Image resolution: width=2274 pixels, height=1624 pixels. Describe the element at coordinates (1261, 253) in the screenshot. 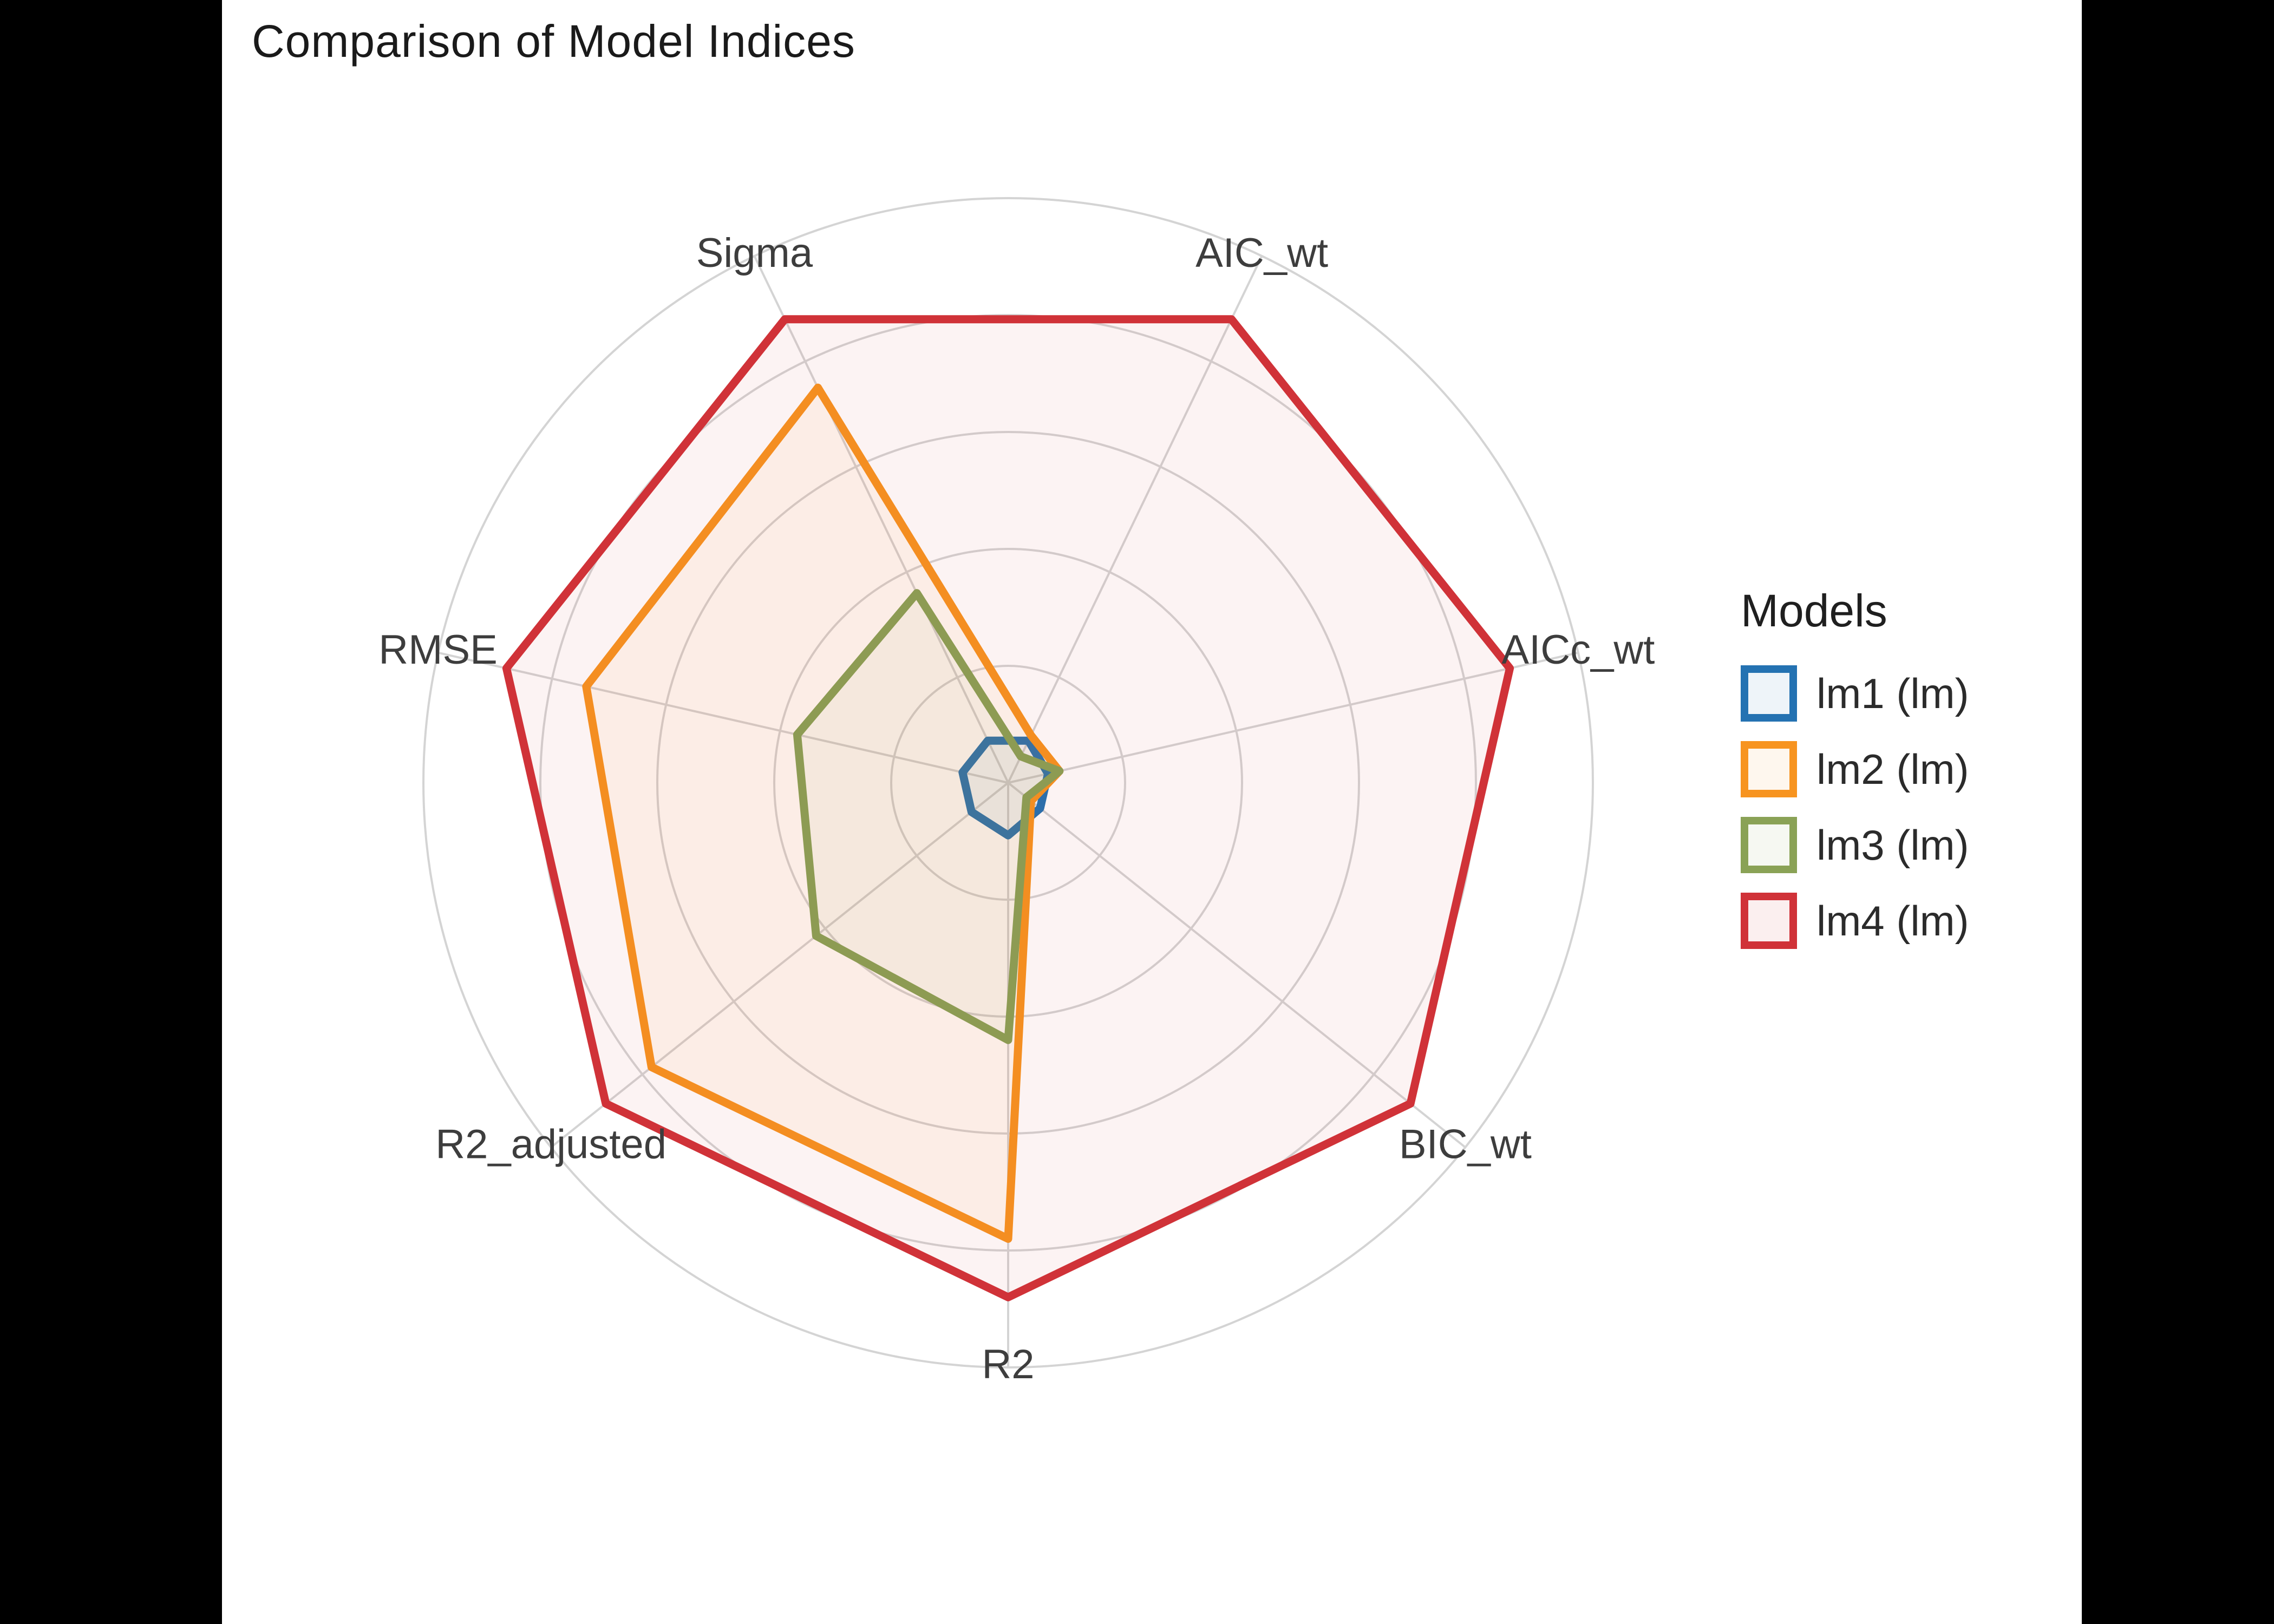

I see `axis-label-AIC_wt: AIC_wt` at that location.